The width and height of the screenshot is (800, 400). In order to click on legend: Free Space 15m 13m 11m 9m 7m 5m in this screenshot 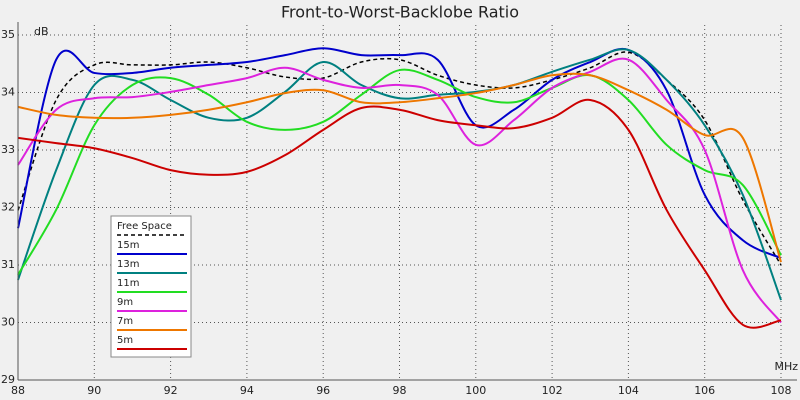, I will do `click(151, 286)`.